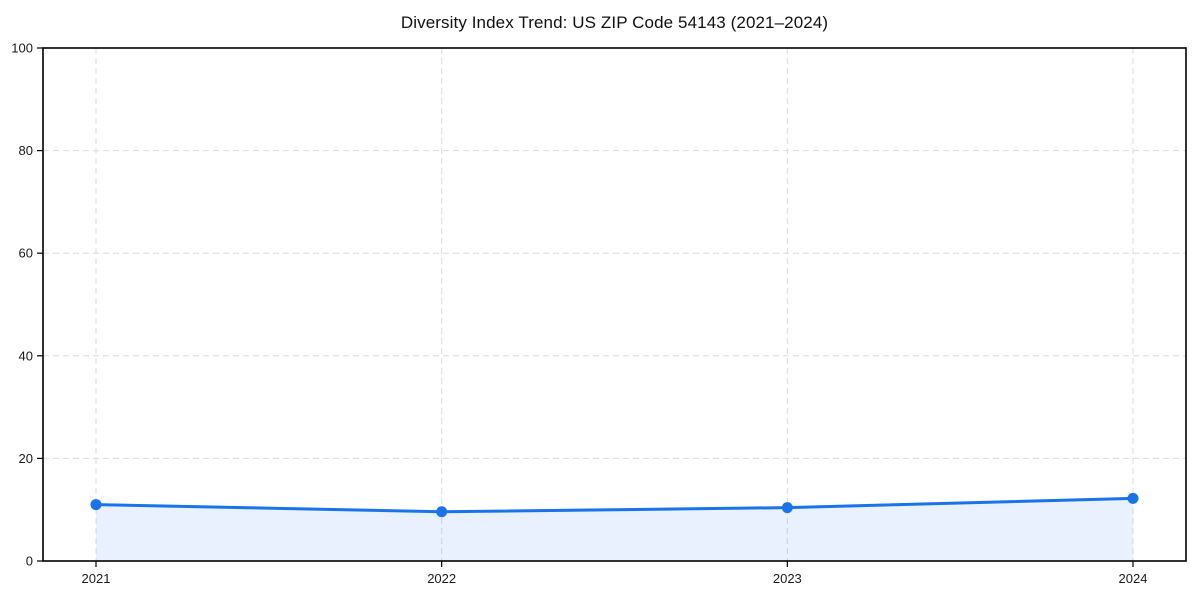 The image size is (1200, 600). What do you see at coordinates (441, 578) in the screenshot?
I see `x-tick-label: 2022` at bounding box center [441, 578].